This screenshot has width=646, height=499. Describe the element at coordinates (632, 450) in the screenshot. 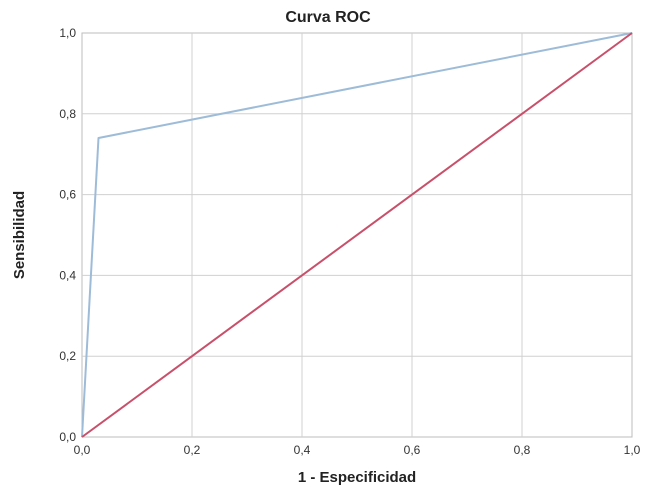

I see `x-tick-label: 1,0` at that location.